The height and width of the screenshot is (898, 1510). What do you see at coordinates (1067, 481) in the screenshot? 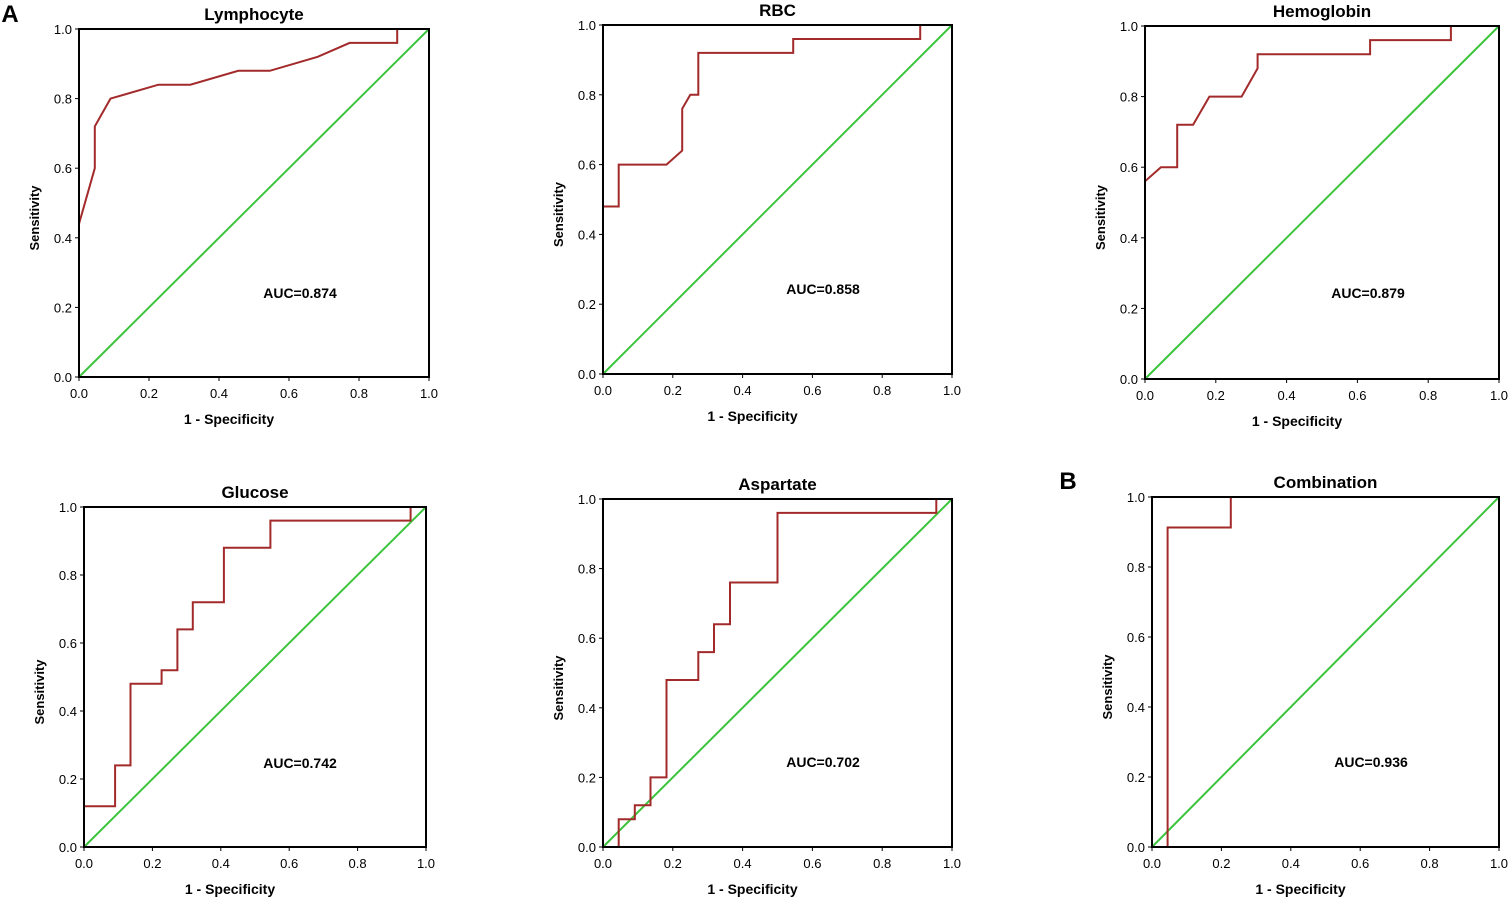
I see `panel-label-b: B` at bounding box center [1067, 481].